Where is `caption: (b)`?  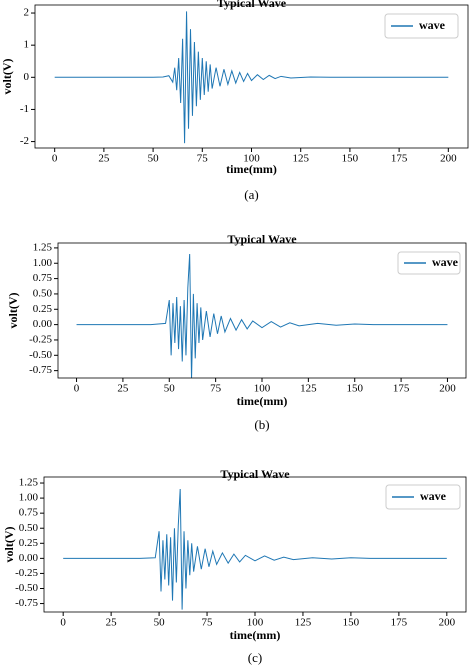 caption: (b) is located at coordinates (261, 424).